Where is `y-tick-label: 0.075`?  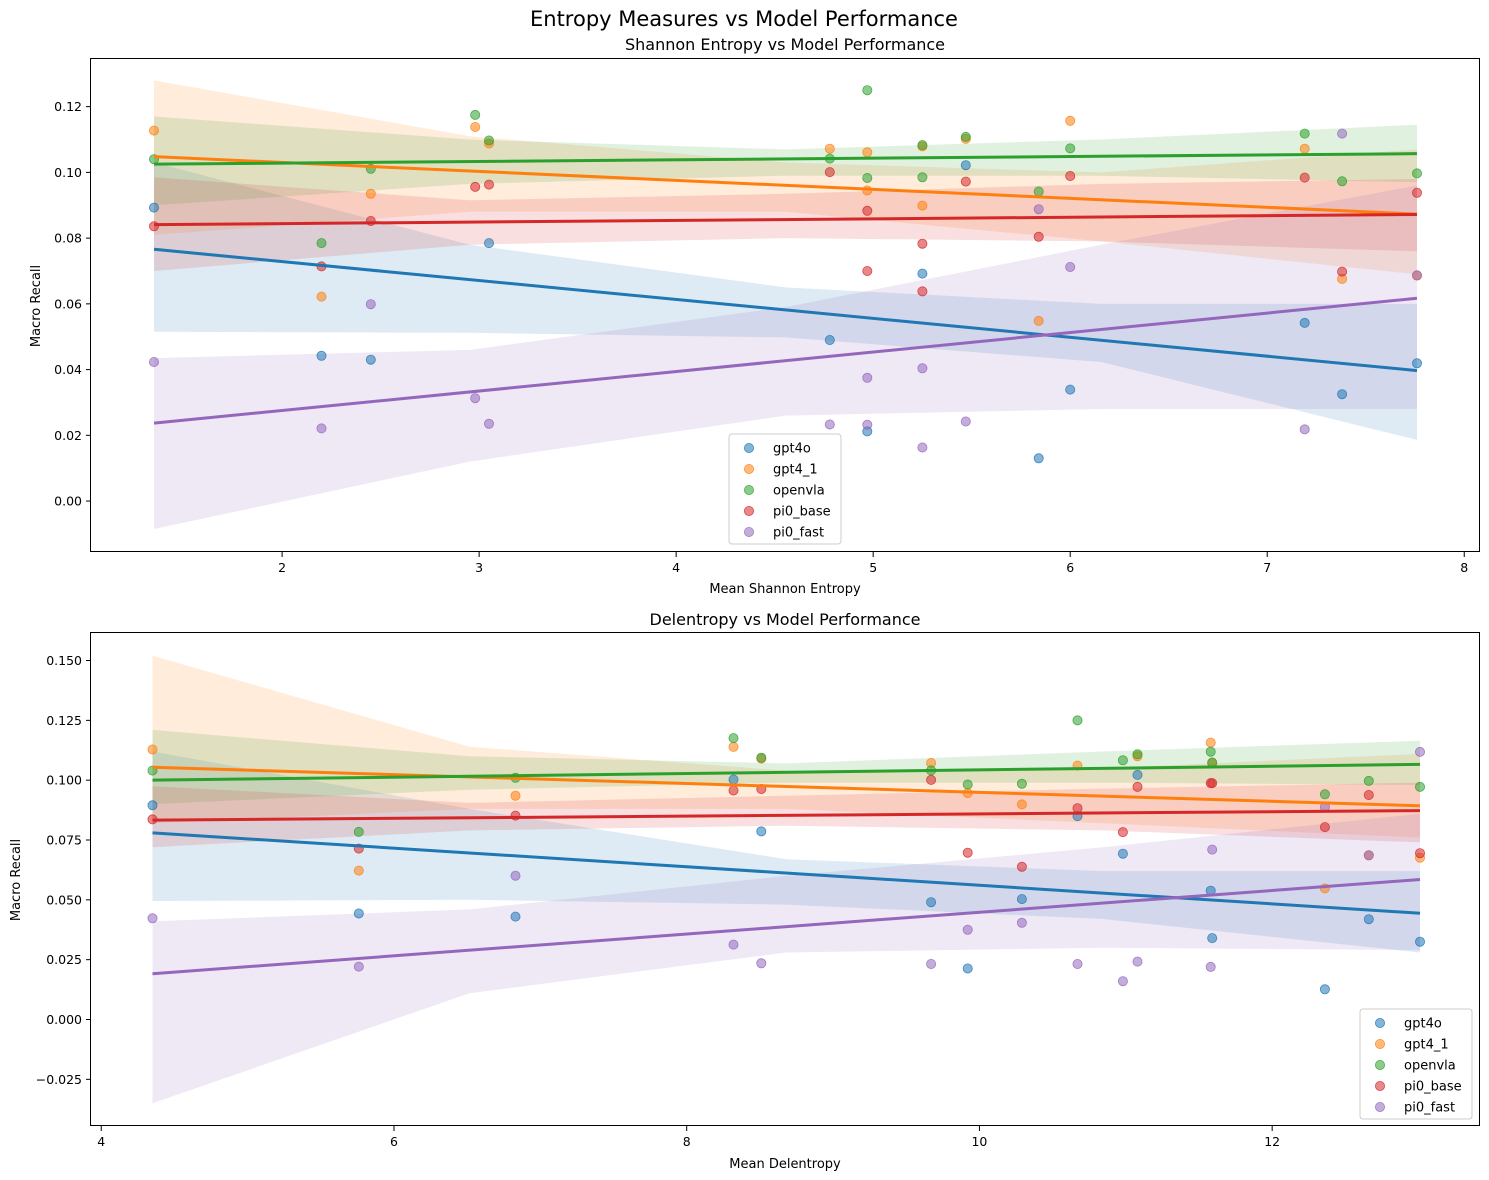
y-tick-label: 0.075 is located at coordinates (64, 840).